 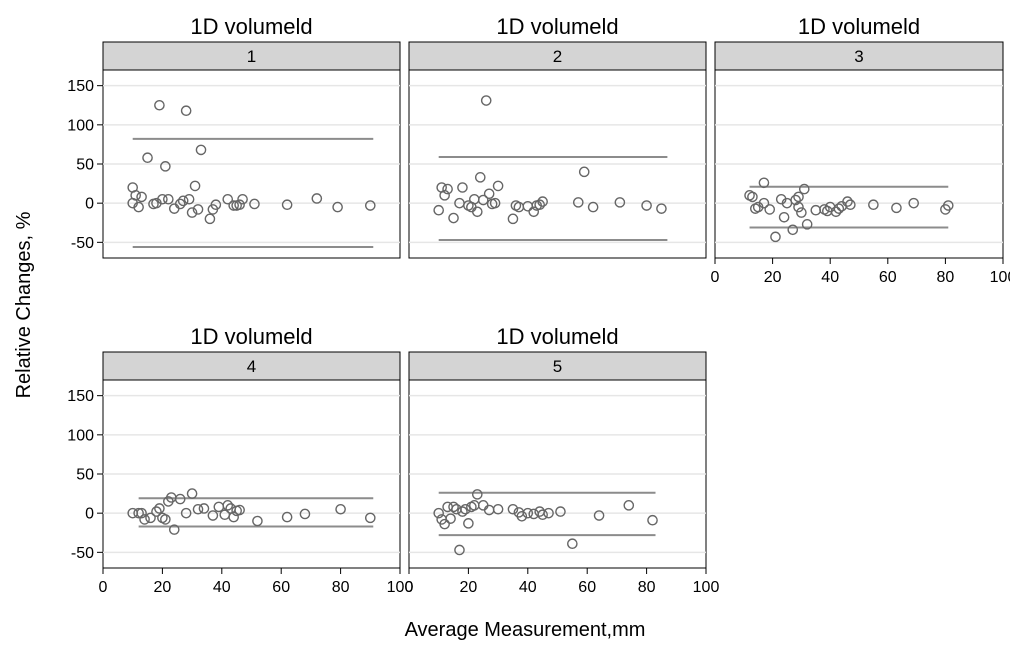 I want to click on strip-label: 3, so click(x=858, y=56).